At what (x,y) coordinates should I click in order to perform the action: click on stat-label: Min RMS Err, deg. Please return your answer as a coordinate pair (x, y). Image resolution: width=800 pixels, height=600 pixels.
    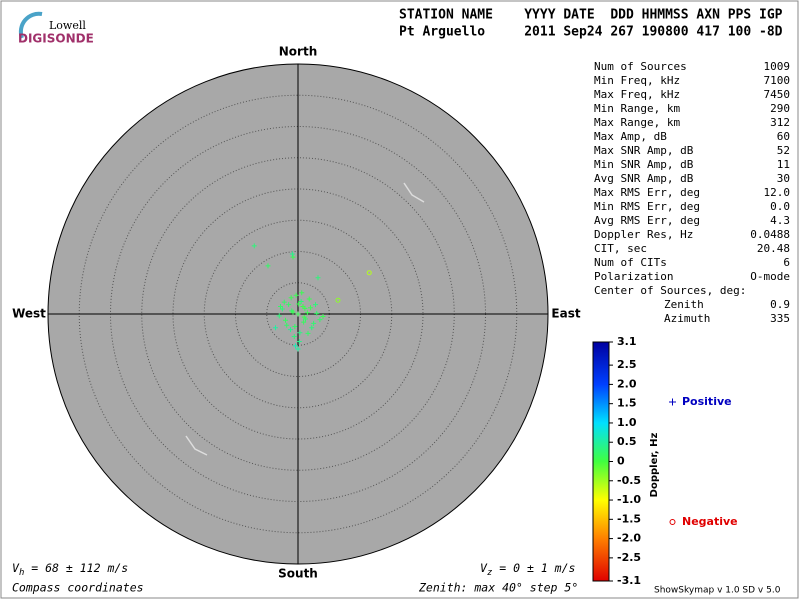
    Looking at the image, I should click on (647, 206).